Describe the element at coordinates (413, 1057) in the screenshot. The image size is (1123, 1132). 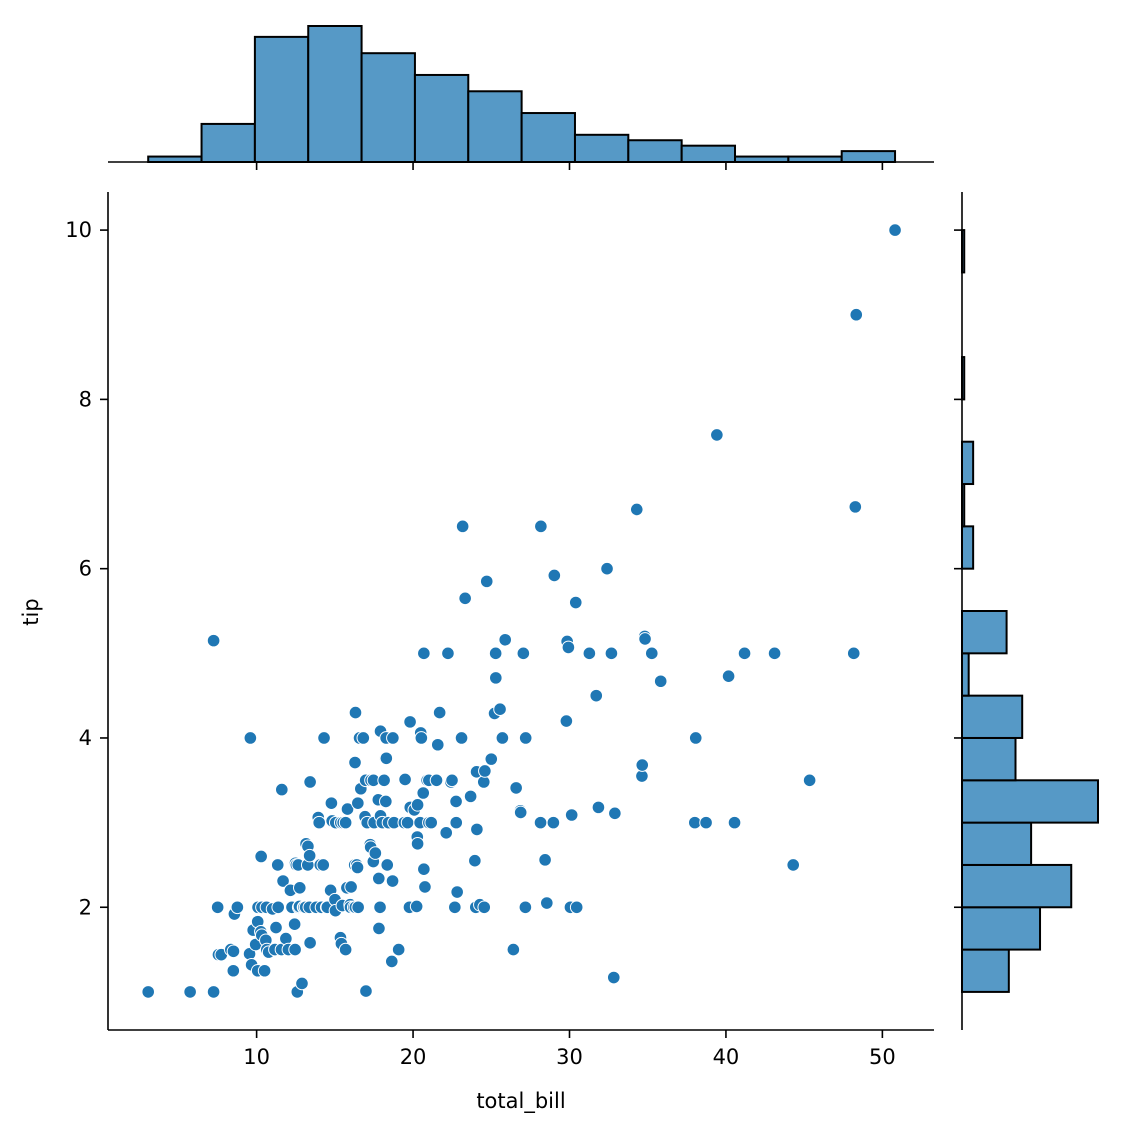
I see `x-tick-label: 20` at that location.